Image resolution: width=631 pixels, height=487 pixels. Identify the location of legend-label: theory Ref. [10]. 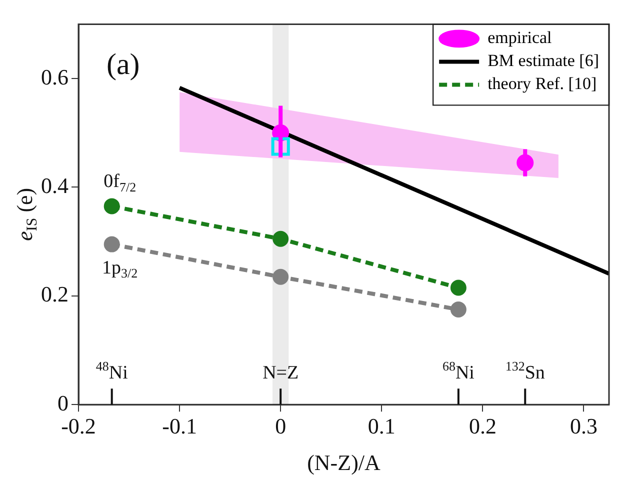
(542, 84).